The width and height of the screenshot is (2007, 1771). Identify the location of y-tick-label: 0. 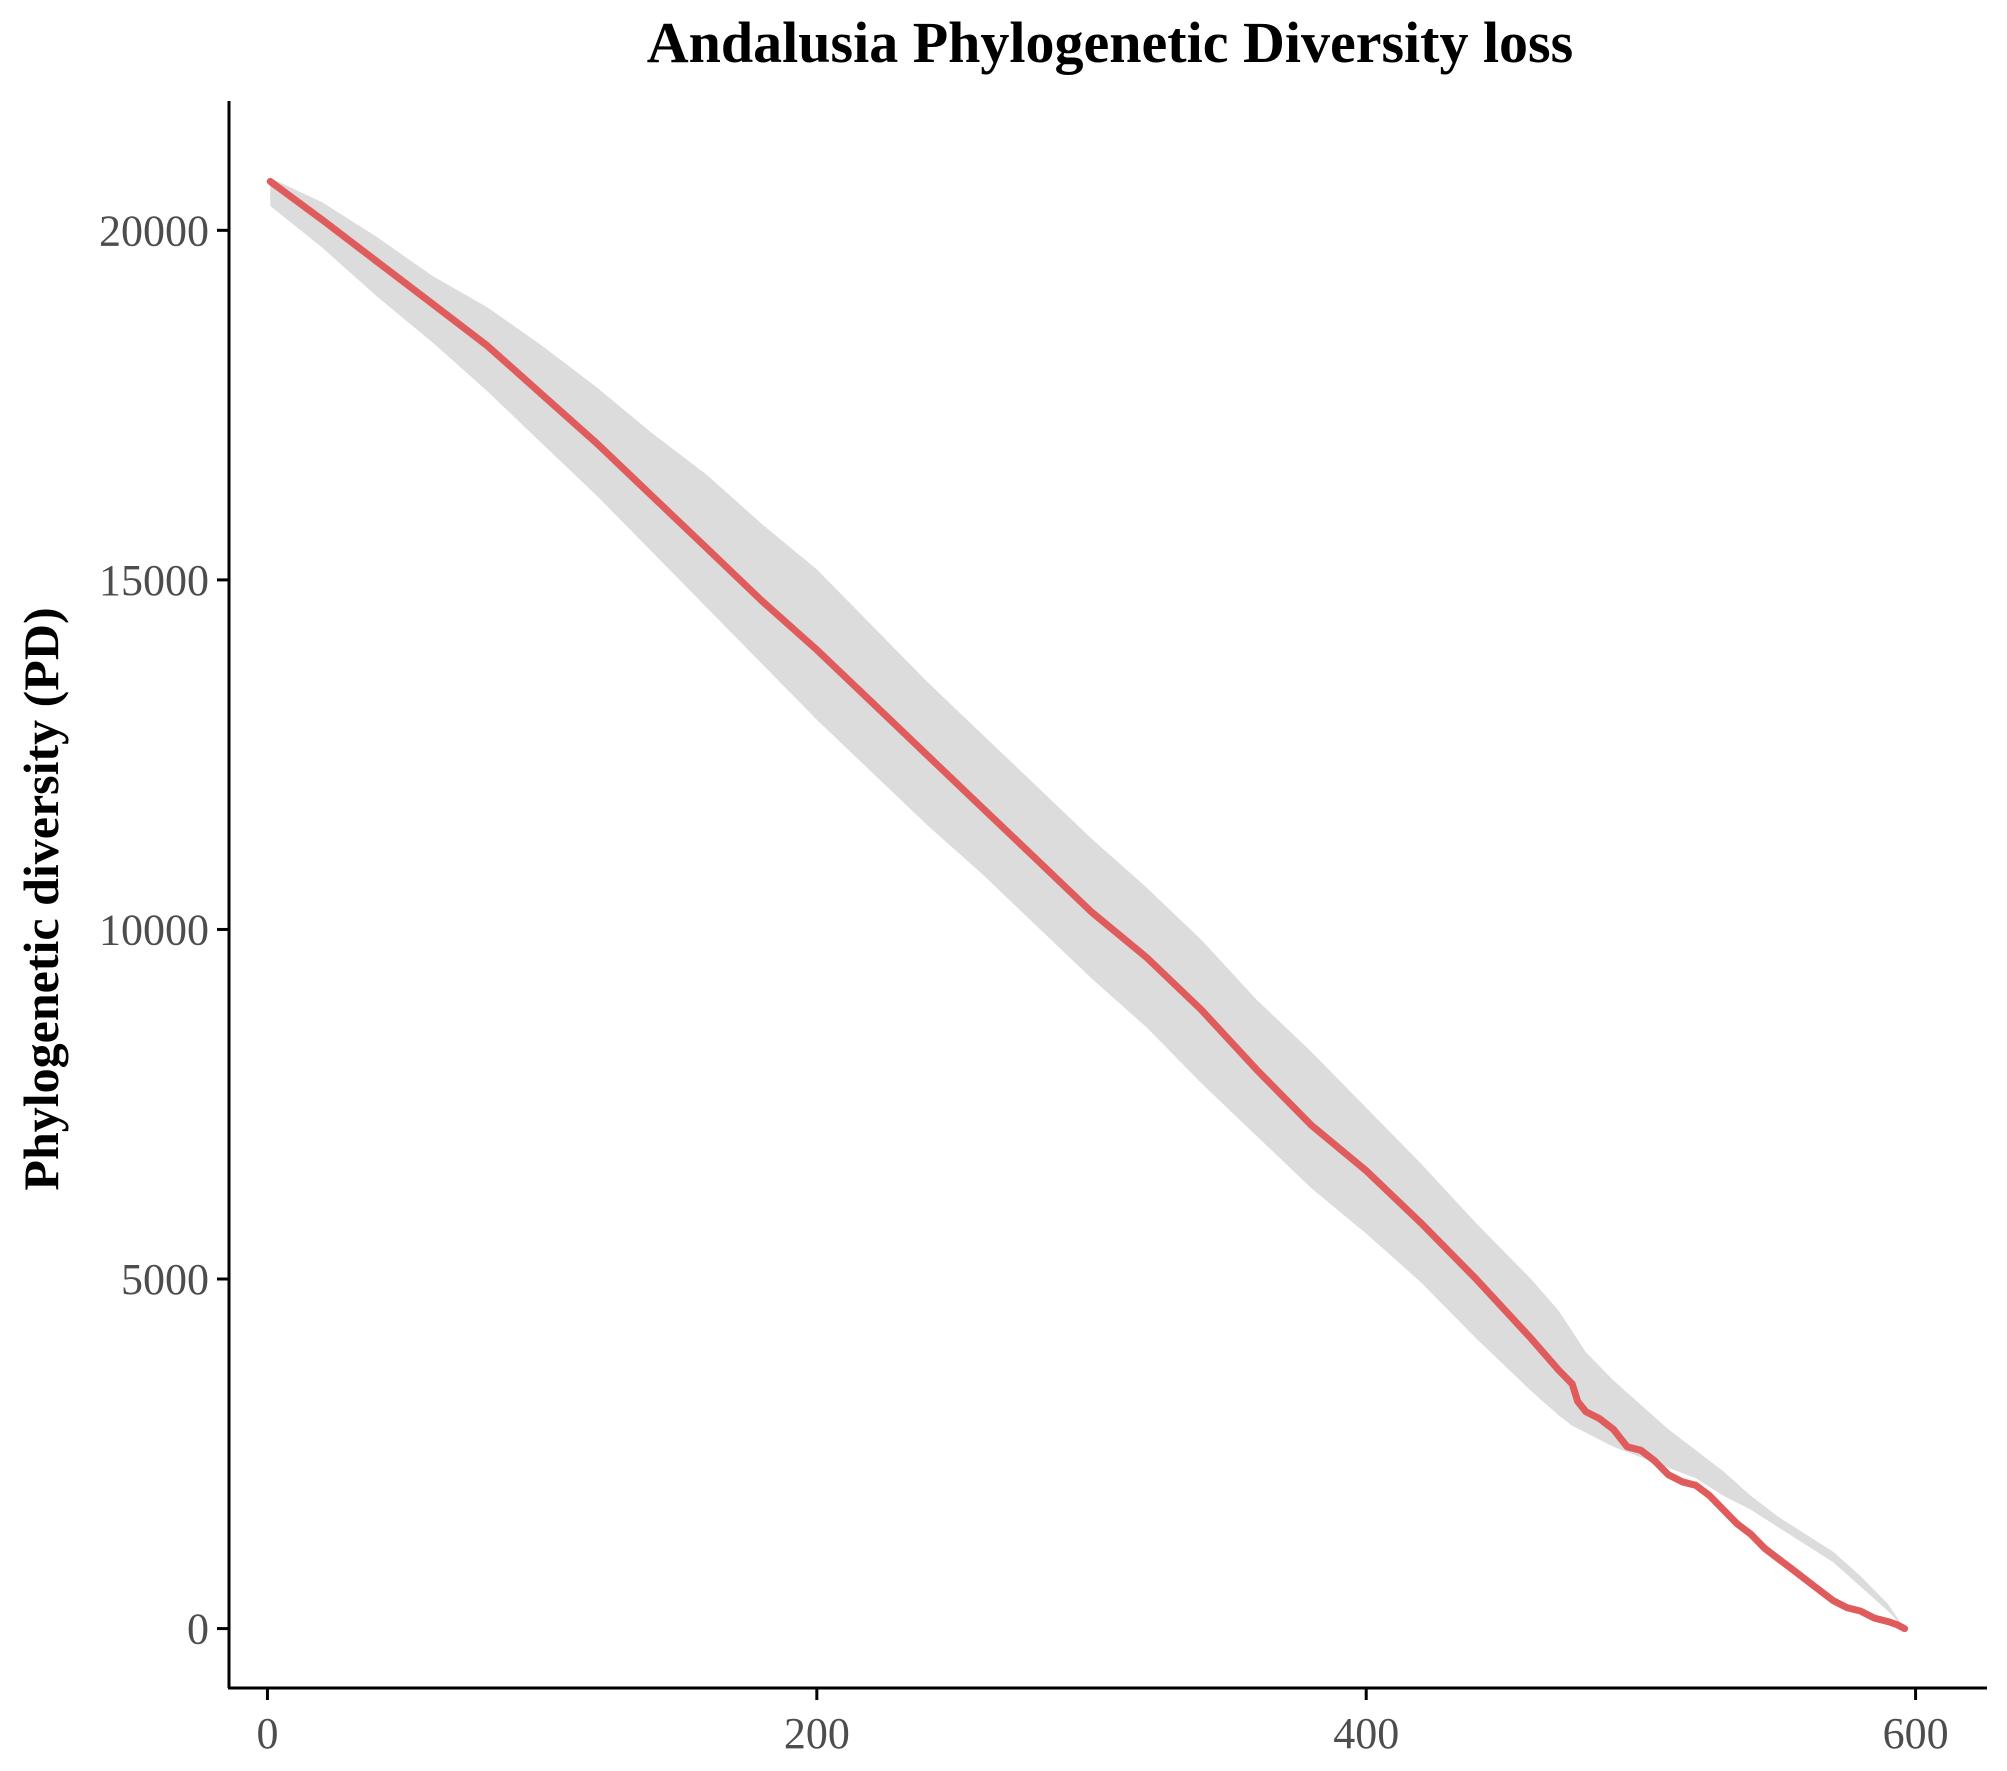
(198, 1629).